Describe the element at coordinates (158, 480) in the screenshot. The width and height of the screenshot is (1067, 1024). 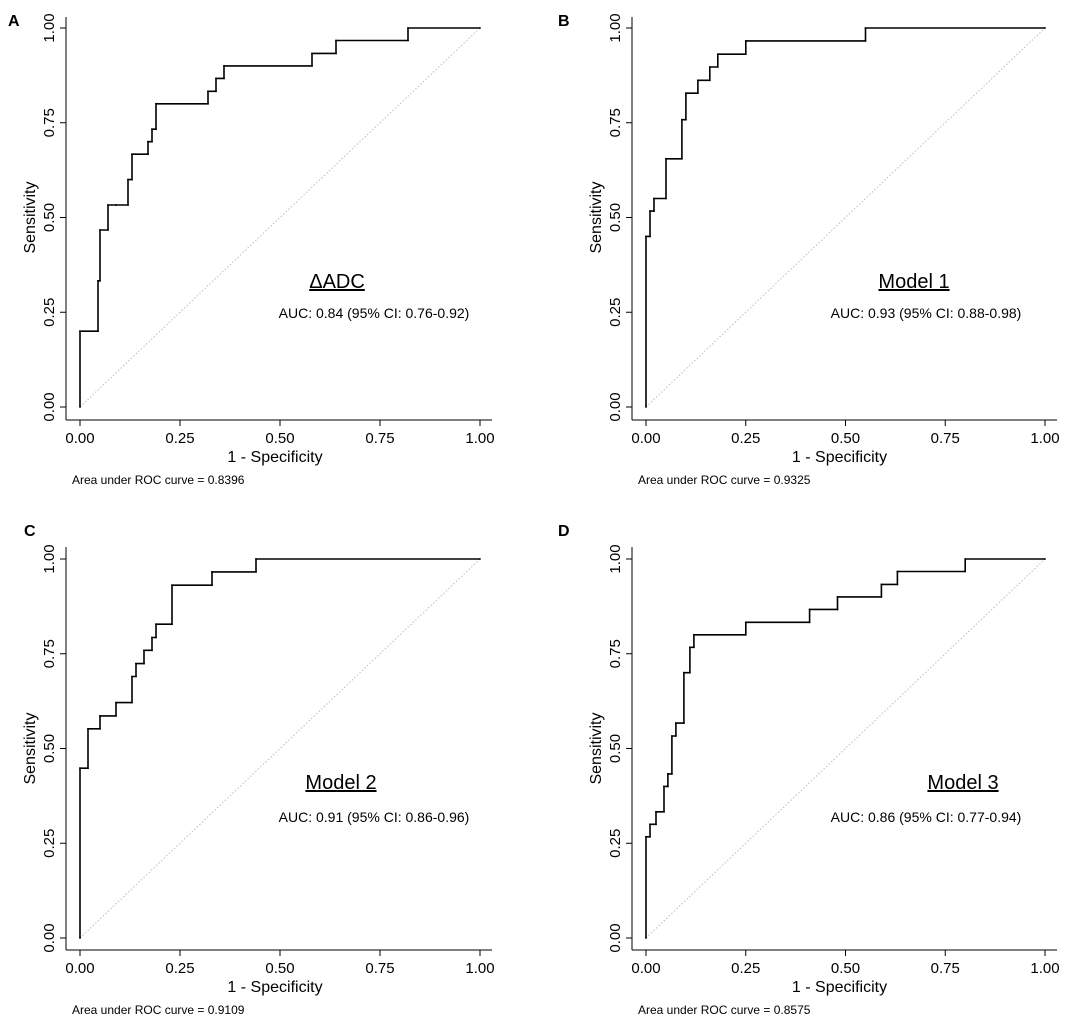
I see `auc-footer: Area under ROC curve = 0.8396` at that location.